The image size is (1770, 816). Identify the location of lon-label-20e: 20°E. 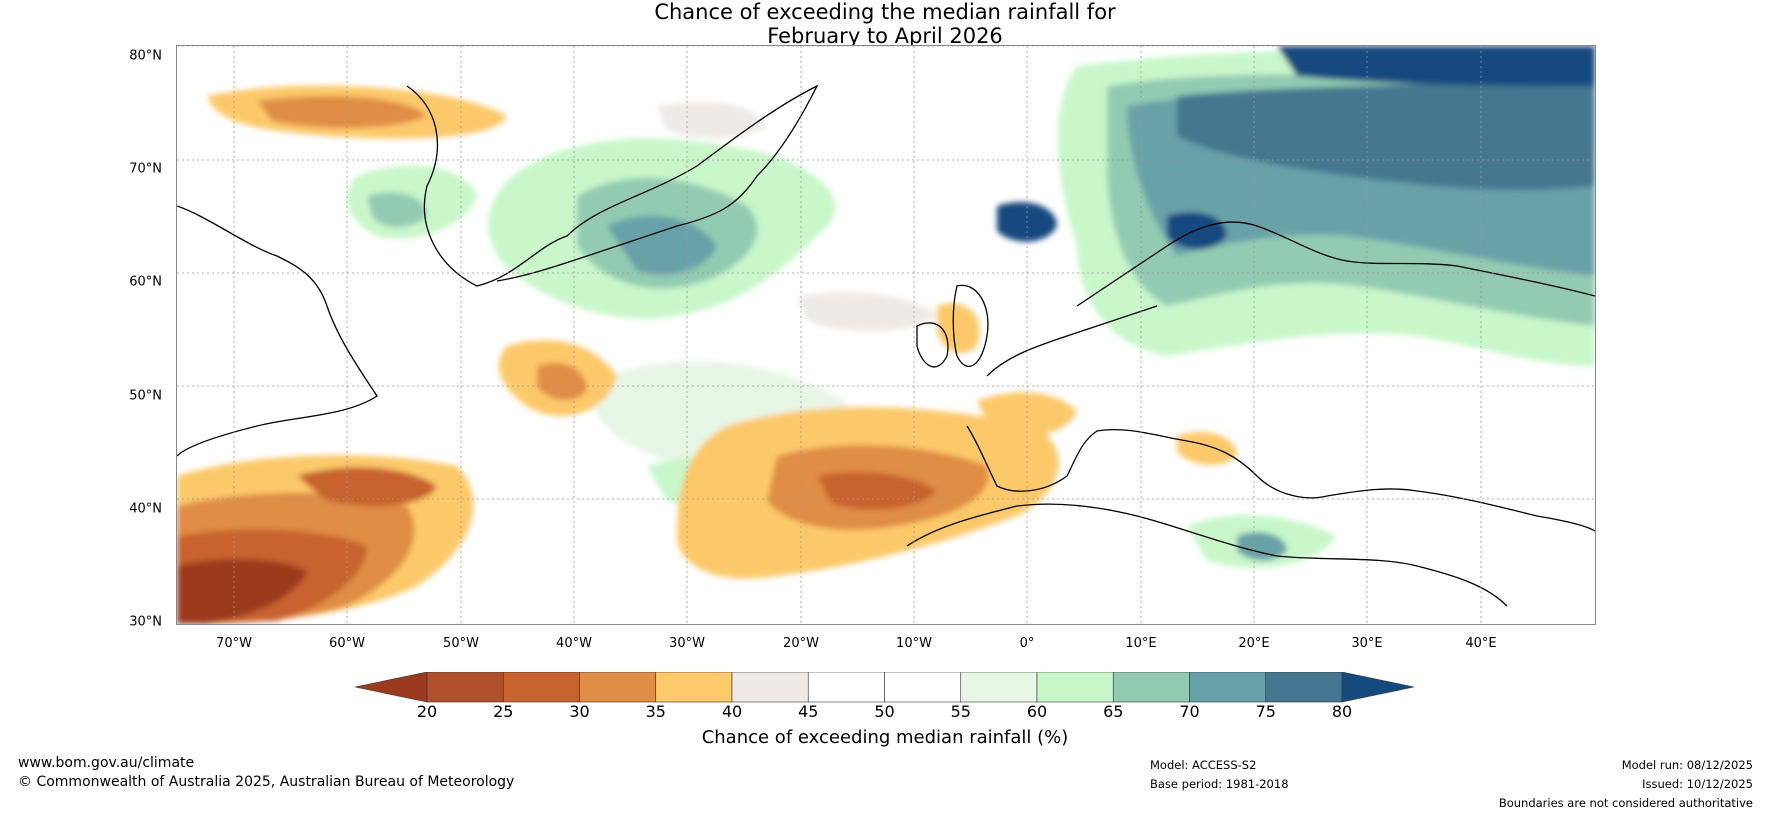
(1254, 643).